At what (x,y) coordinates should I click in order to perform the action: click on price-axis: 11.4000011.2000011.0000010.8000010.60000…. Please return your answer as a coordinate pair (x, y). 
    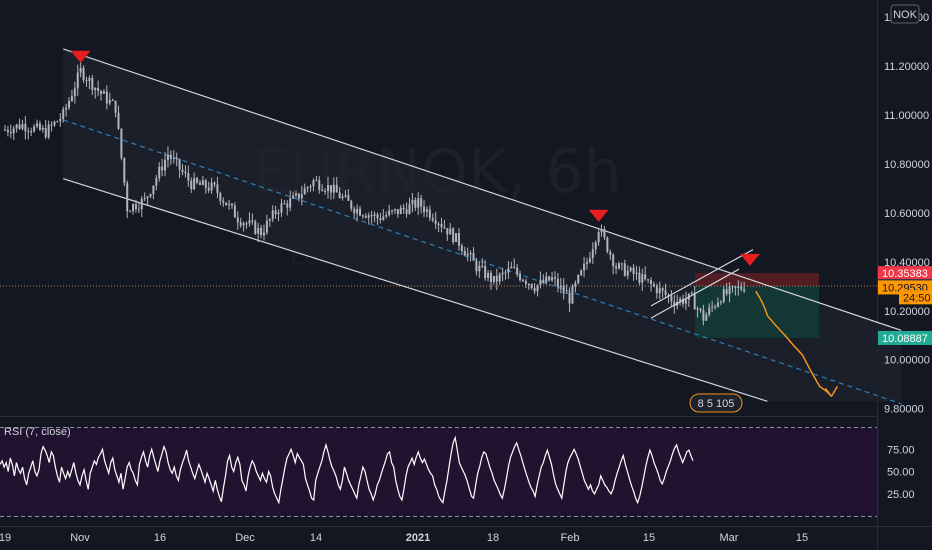
    Looking at the image, I should click on (907, 214).